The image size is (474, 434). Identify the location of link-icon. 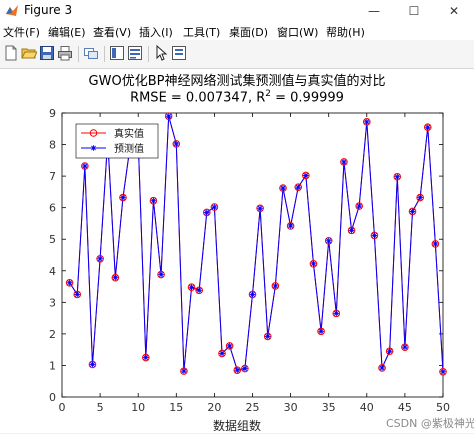
(91, 53).